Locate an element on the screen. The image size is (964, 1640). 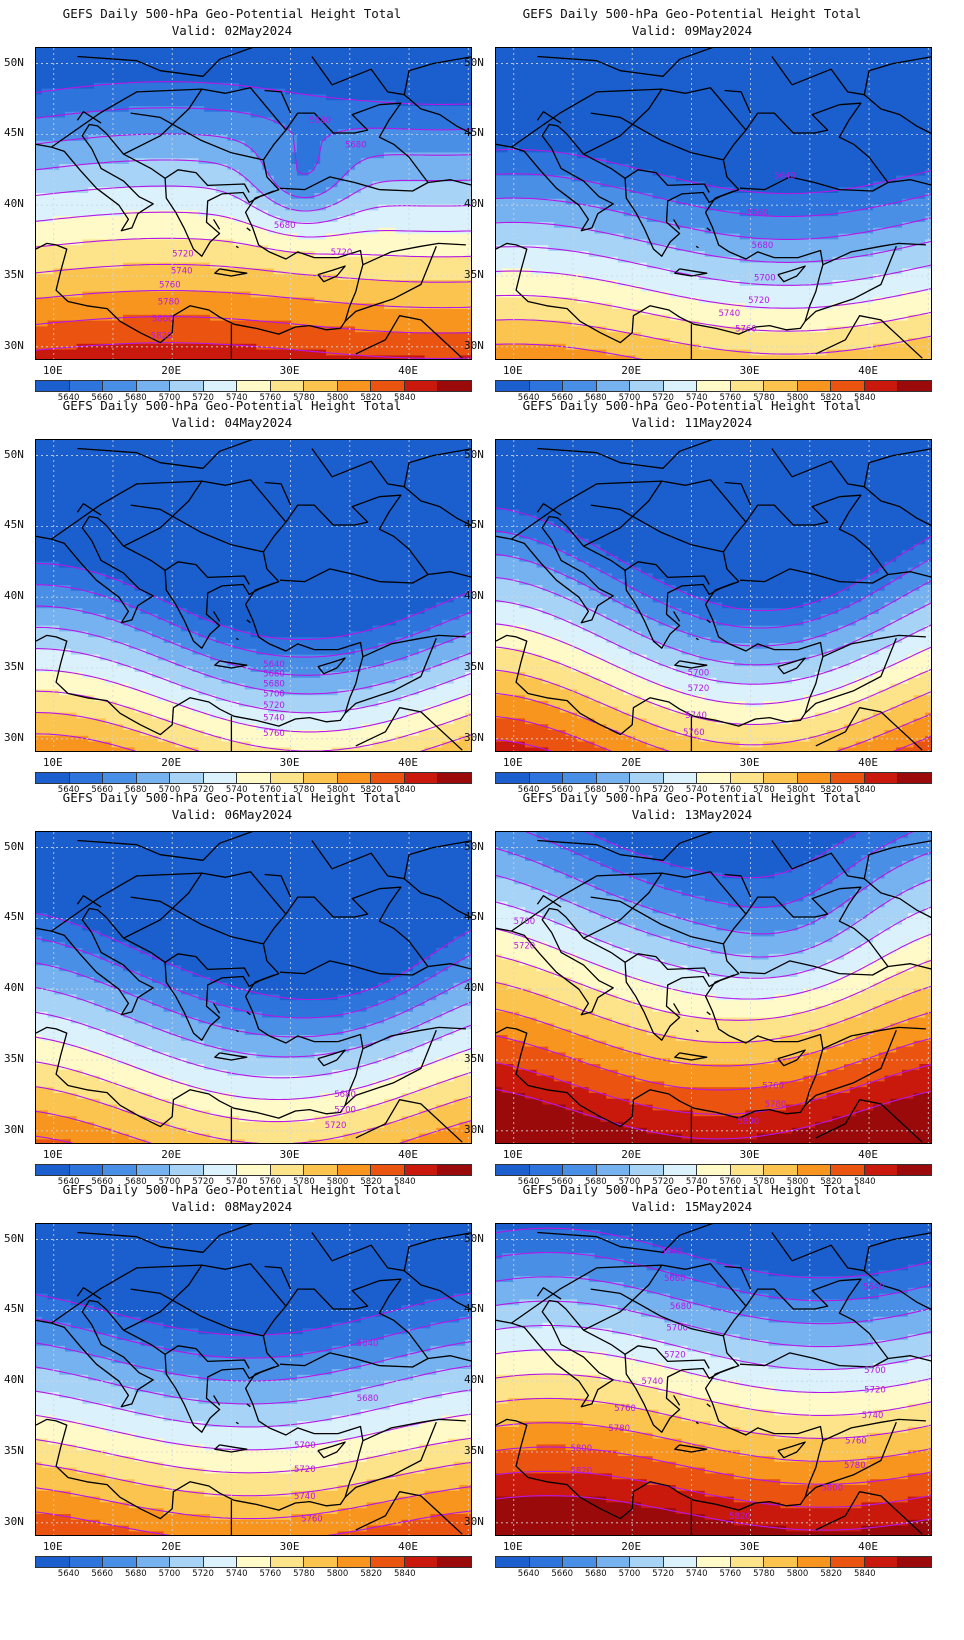
colorbar-label: 5740 is located at coordinates (237, 398).